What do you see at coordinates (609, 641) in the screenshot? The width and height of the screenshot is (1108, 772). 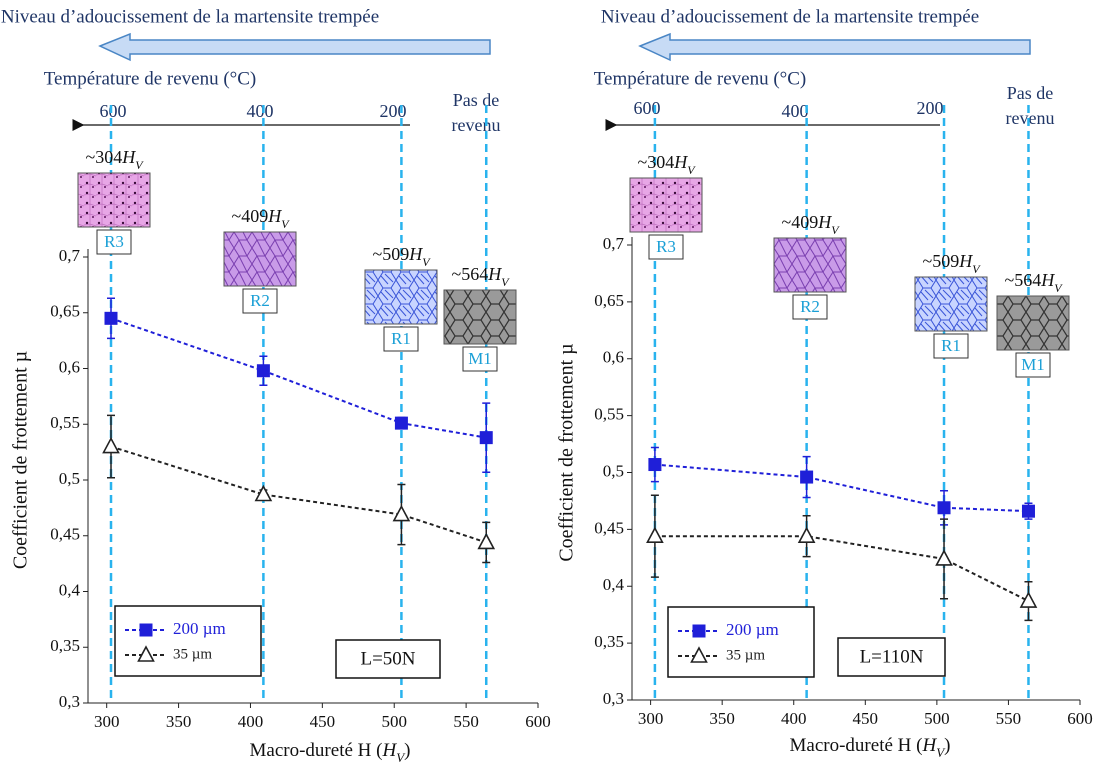 I see `y-tick-label: 0,35` at bounding box center [609, 641].